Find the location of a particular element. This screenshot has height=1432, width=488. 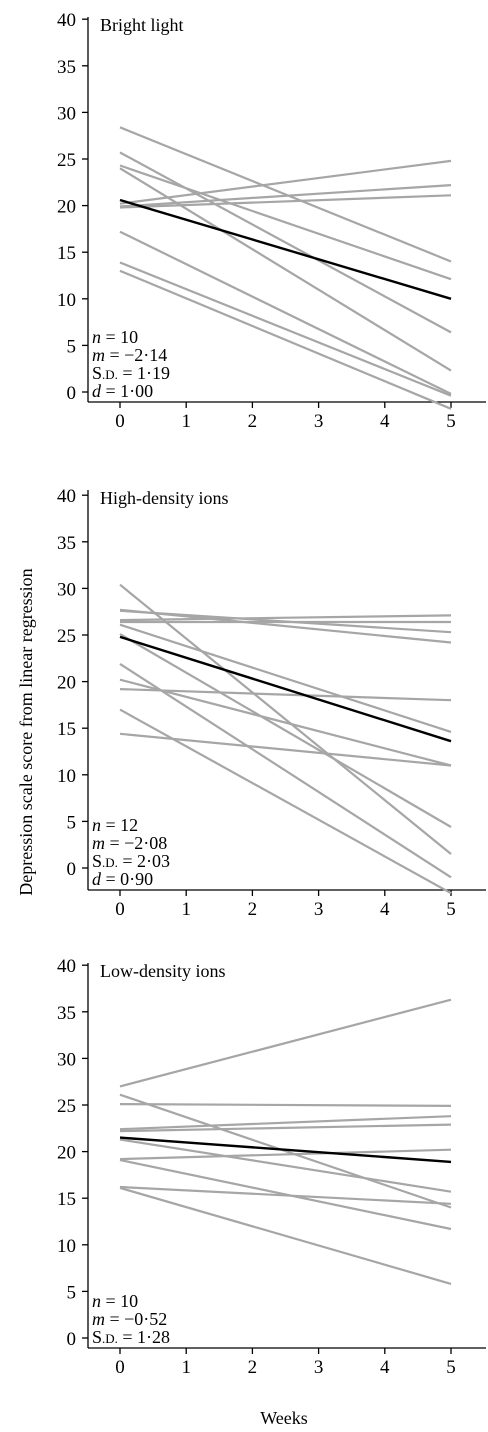

stat-line: S.D. = 1·28 is located at coordinates (131, 1337).